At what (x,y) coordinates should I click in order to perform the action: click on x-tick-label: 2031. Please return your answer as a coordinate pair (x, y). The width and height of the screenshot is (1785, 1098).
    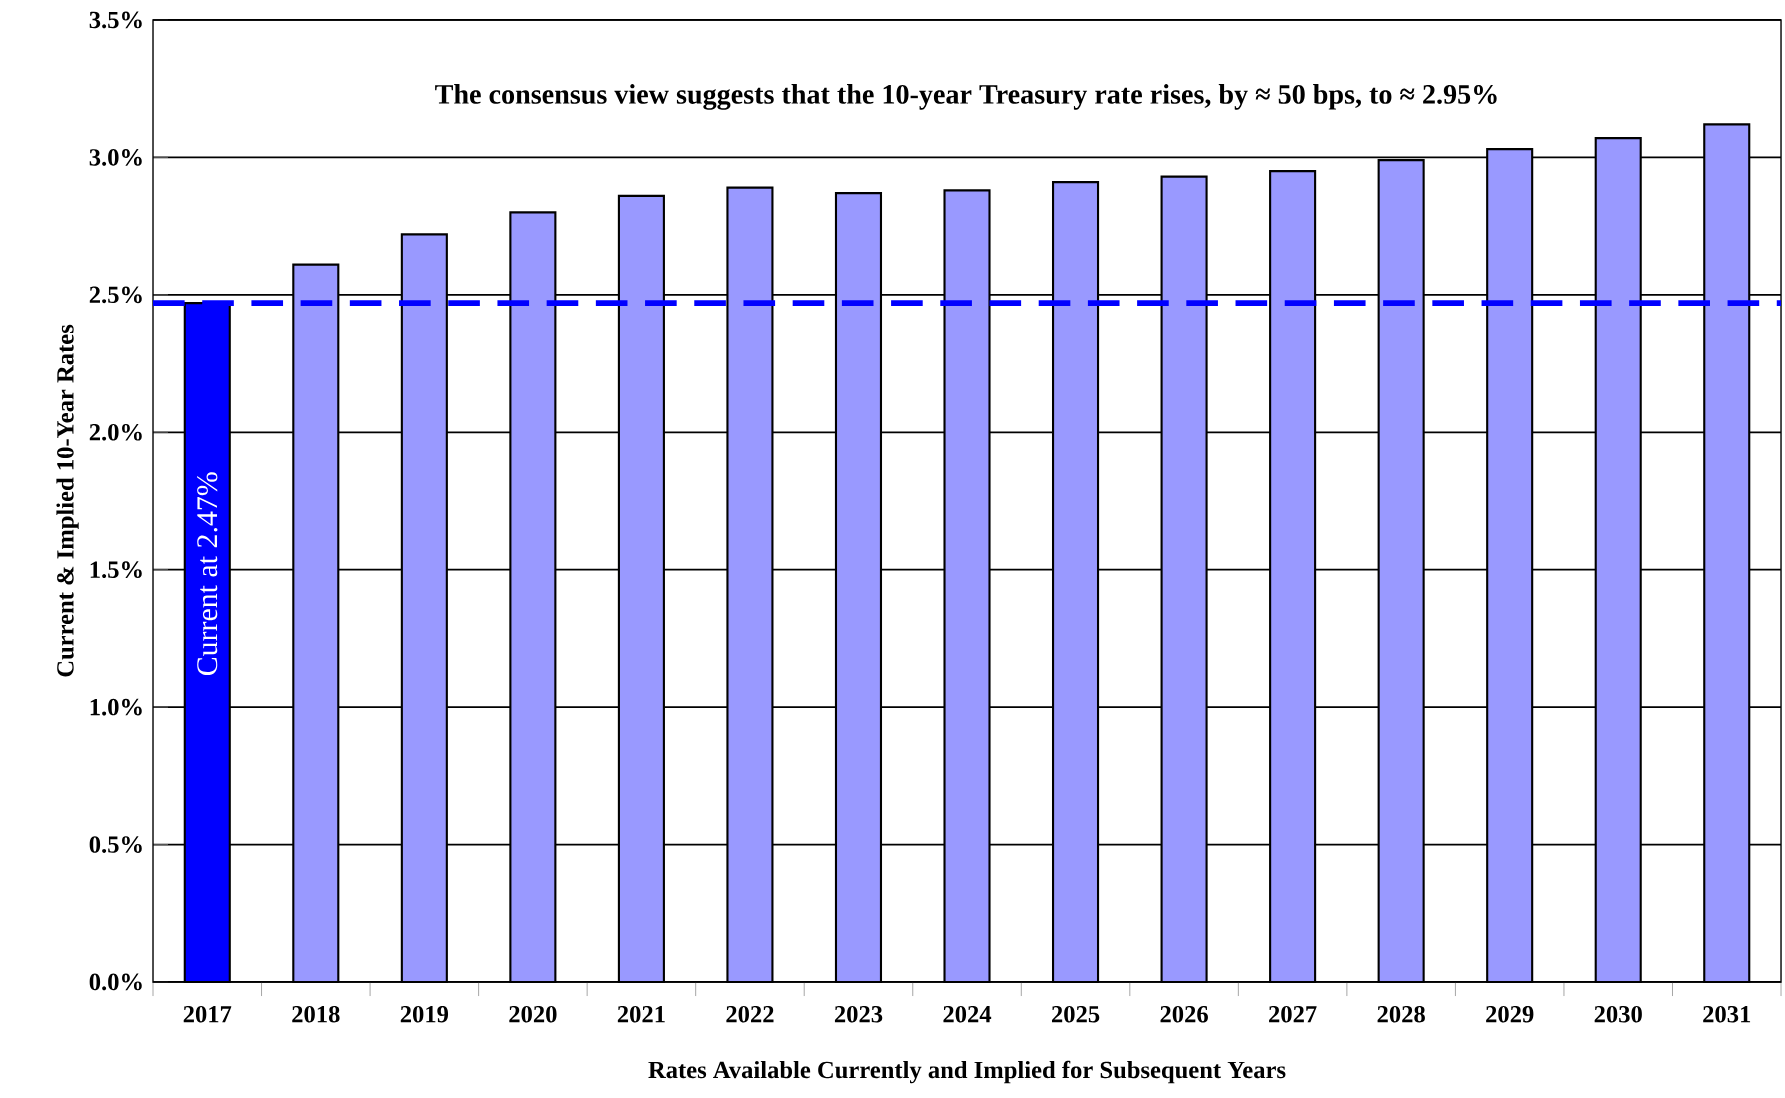
    Looking at the image, I should click on (1727, 1014).